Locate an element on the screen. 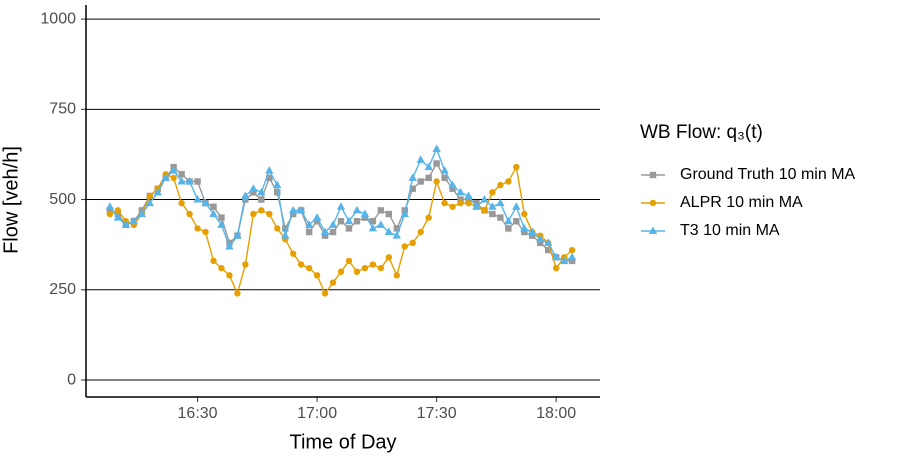 The image size is (900, 458). x-axis-title: Time of Day is located at coordinates (342, 442).